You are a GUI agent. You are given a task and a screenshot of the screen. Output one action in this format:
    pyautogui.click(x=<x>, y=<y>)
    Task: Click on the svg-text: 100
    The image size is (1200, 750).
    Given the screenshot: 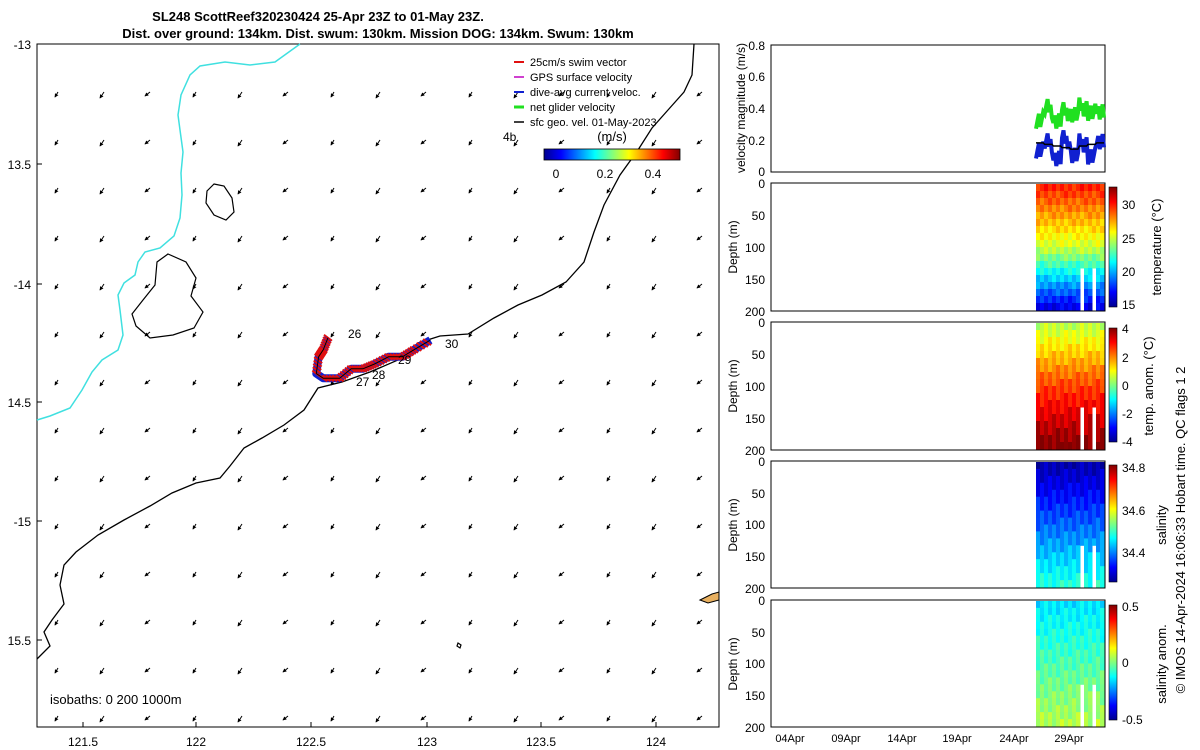 What is the action you would take?
    pyautogui.click(x=755, y=525)
    